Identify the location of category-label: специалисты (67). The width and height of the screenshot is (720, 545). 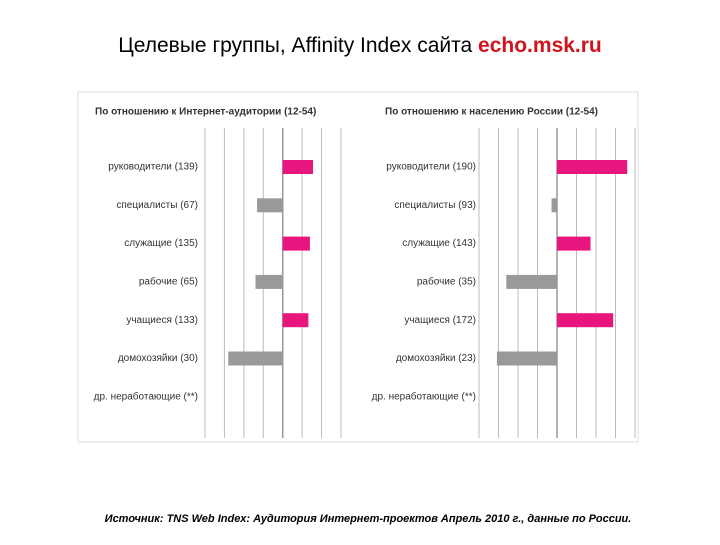
(157, 205).